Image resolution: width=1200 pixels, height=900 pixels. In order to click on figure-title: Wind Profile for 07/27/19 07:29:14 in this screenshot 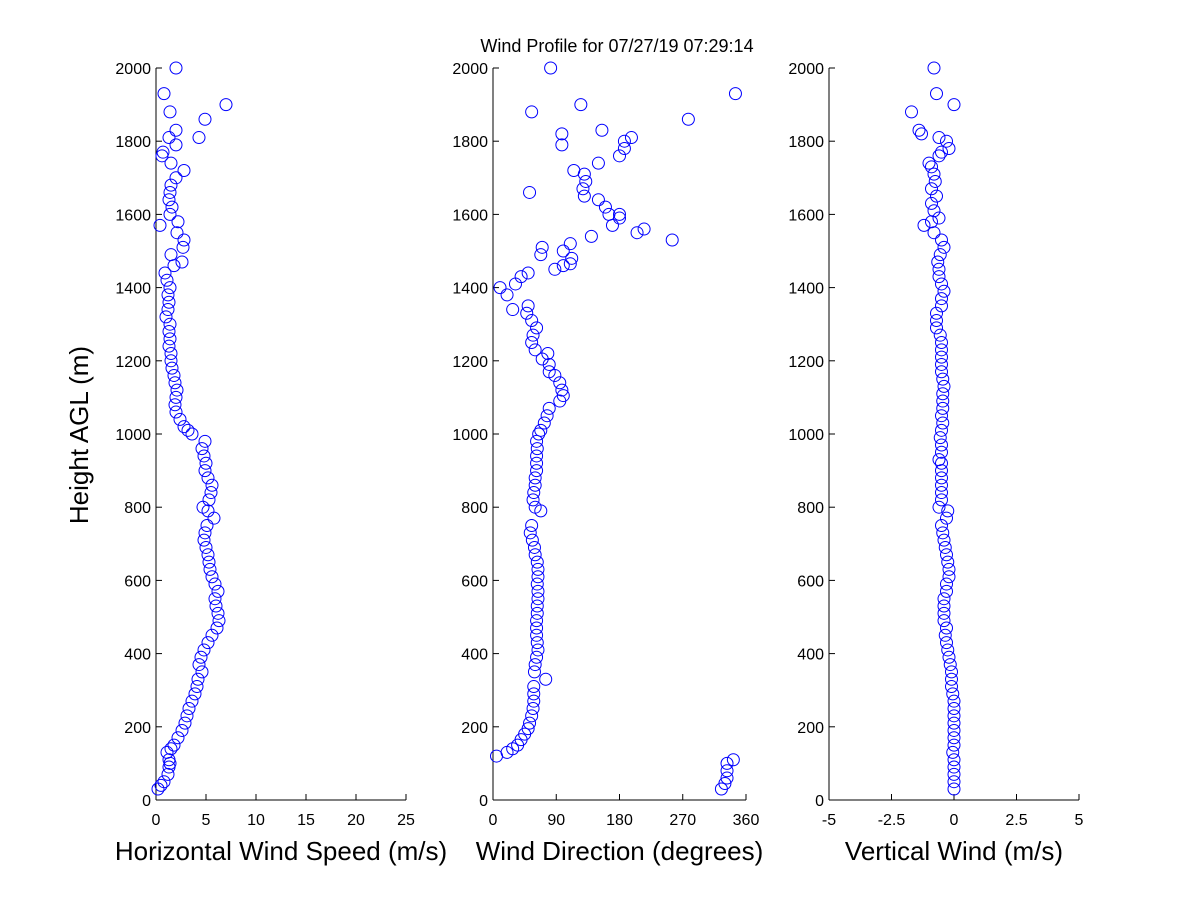, I will do `click(616, 46)`.